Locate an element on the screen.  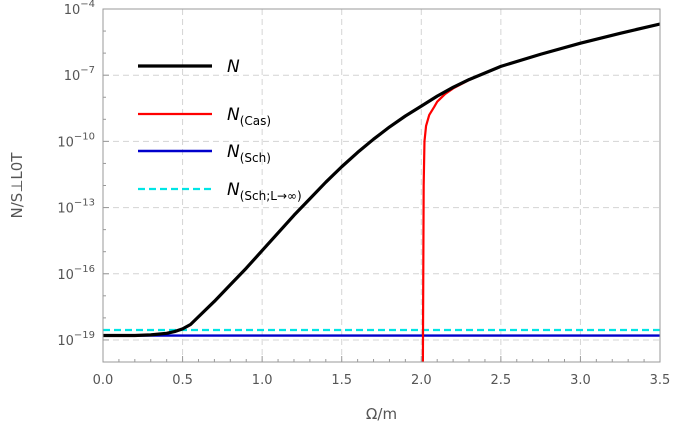
x-tick-label: 0.0 is located at coordinates (103, 380).